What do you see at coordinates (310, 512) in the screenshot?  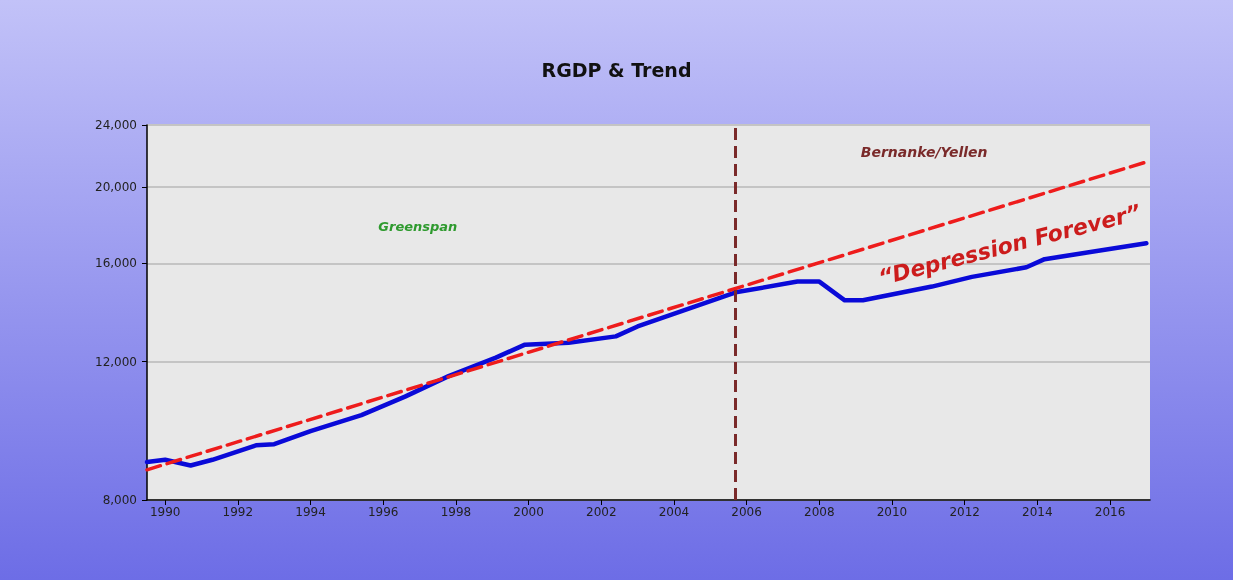 I see `x-tick-label: 1994` at bounding box center [310, 512].